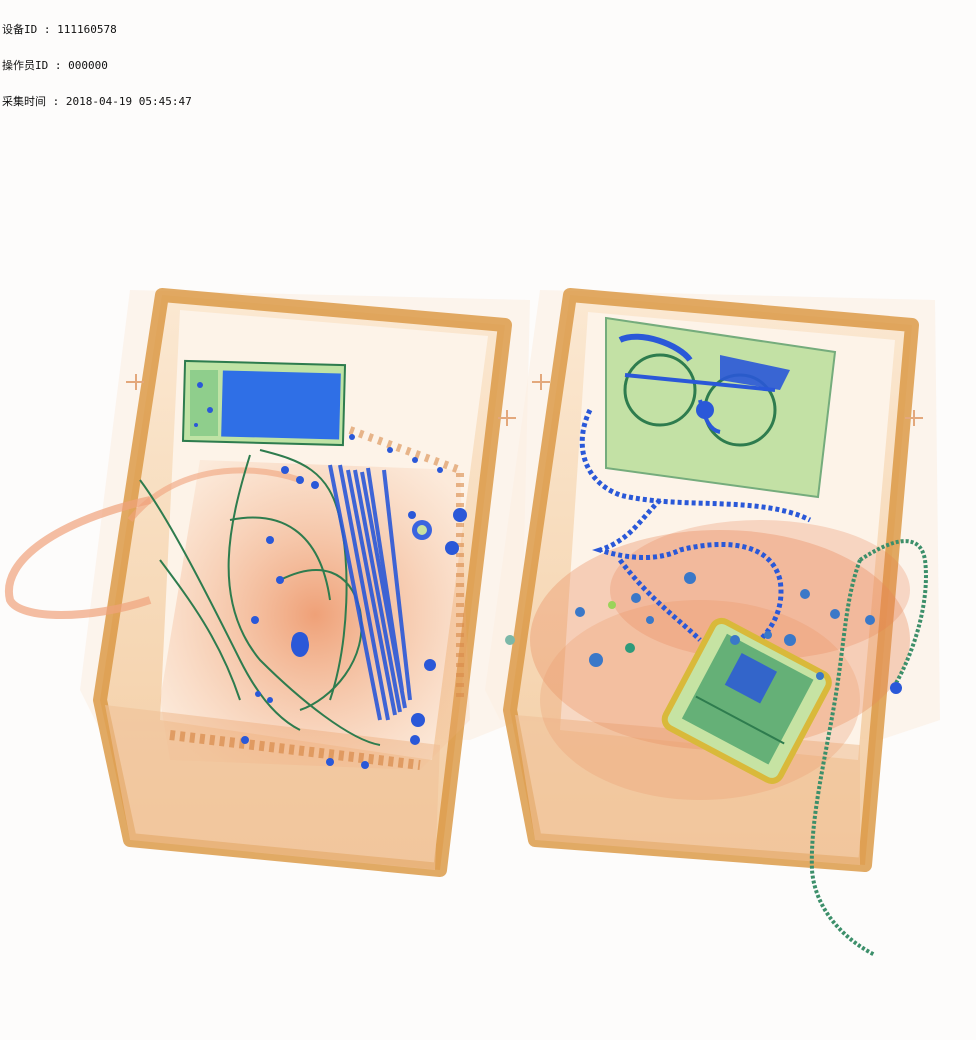 The image size is (976, 1040). I want to click on left-rods, so click(370, 592).